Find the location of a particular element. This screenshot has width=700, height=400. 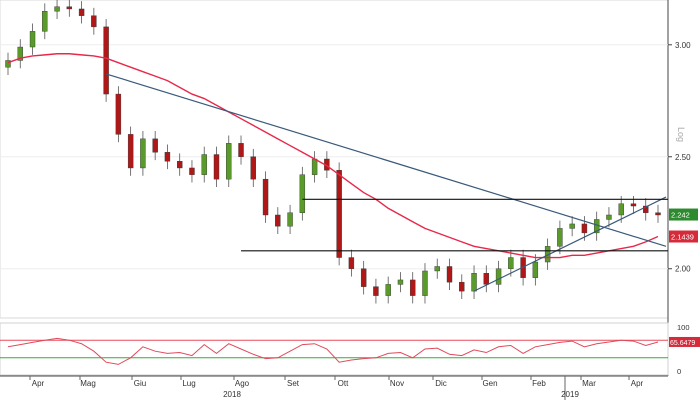

month-label: Mag is located at coordinates (88, 383).